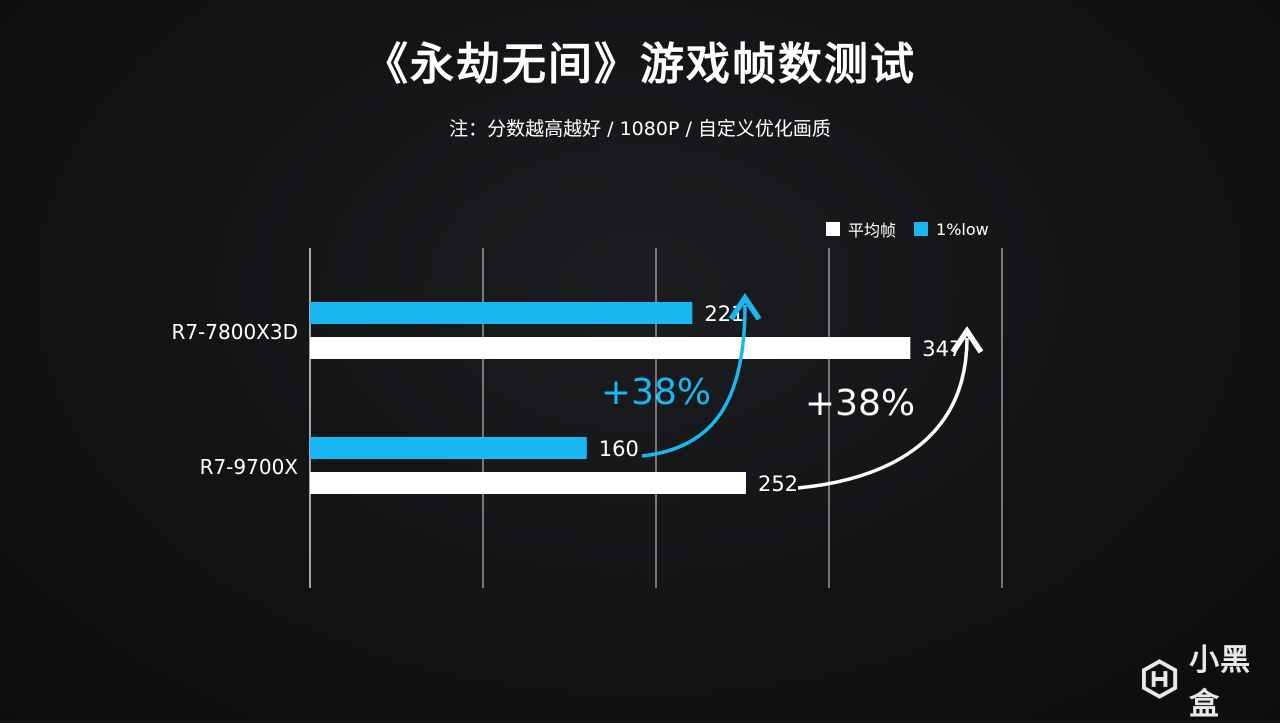 This screenshot has height=723, width=1280. I want to click on brand-name: 小黑盒, so click(1220, 682).